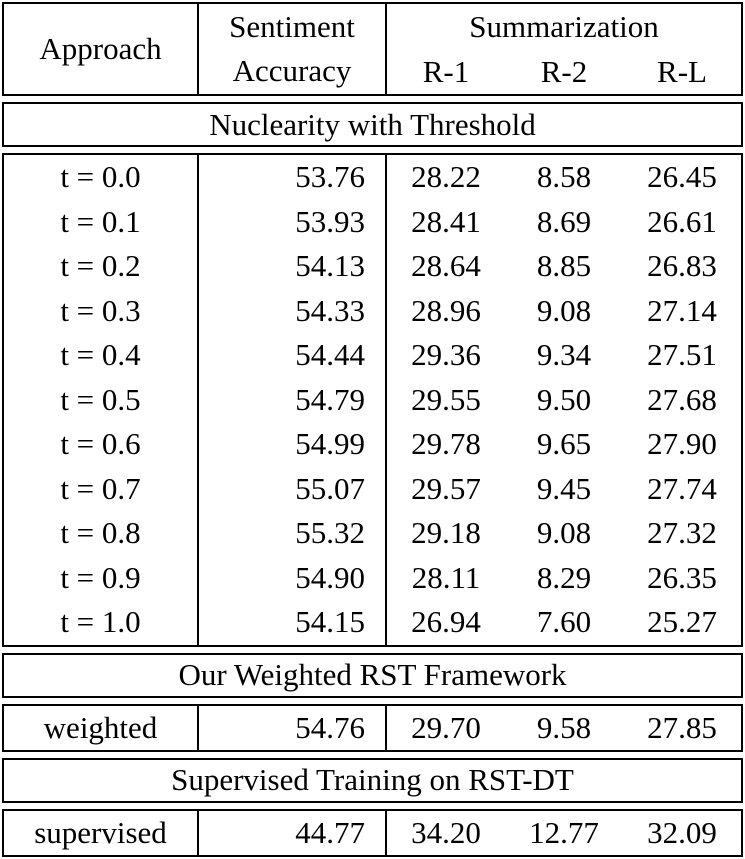  Describe the element at coordinates (372, 675) in the screenshot. I see `section-header-weighted-framework: Our Weighted RST Framework` at that location.